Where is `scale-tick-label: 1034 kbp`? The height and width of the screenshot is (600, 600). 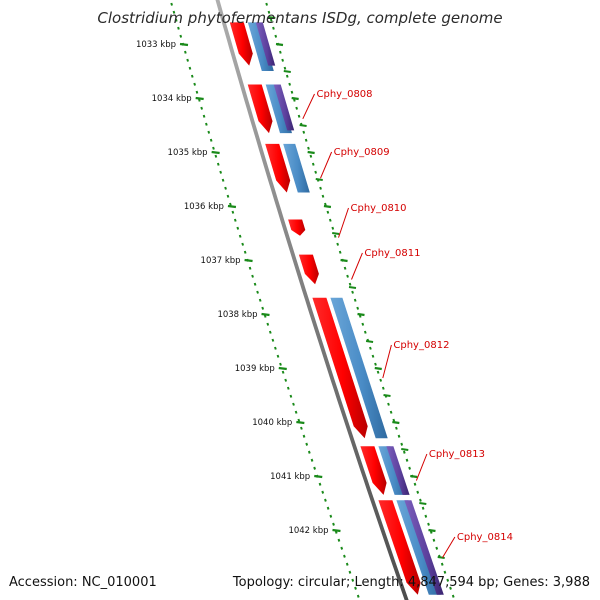
scale-tick-label: 1034 kbp is located at coordinates (172, 99).